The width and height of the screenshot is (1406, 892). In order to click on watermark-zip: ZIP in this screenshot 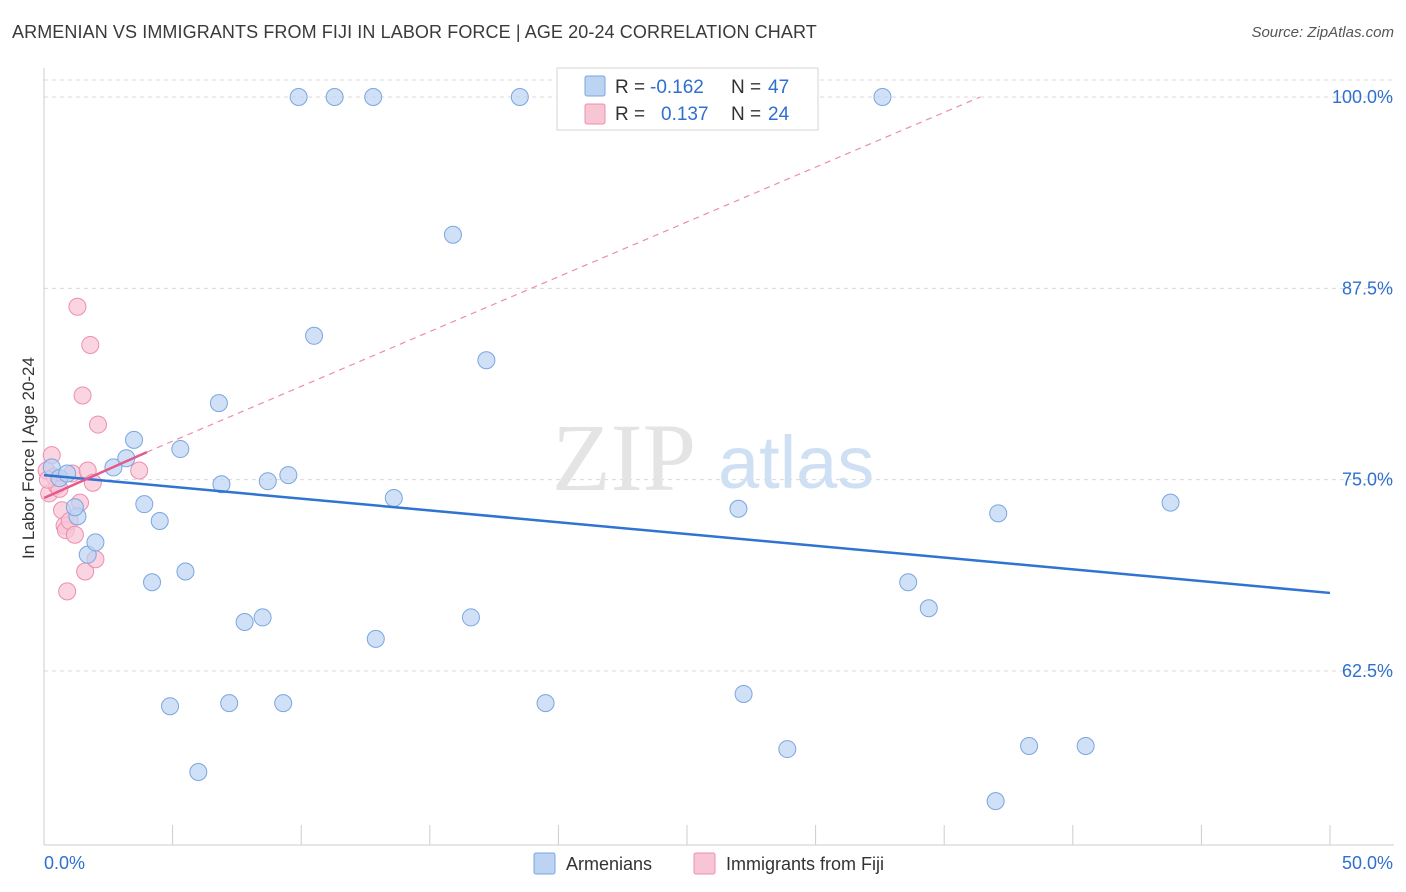, I will do `click(624, 457)`.